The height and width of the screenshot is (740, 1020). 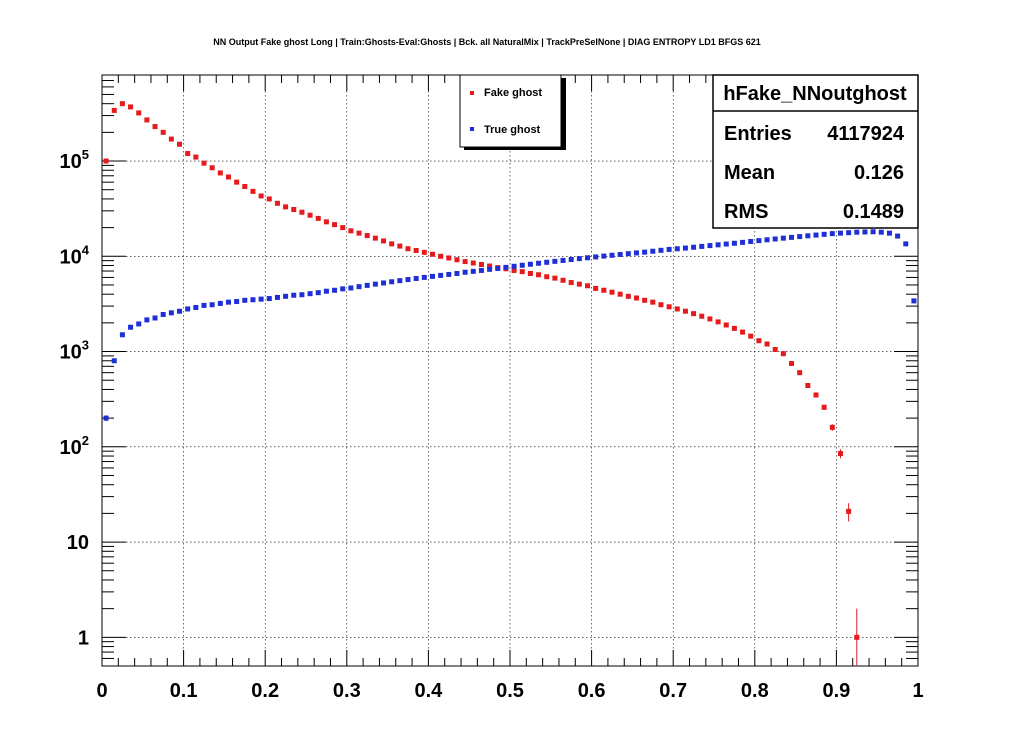 I want to click on x-tick-label: 0.2, so click(x=265, y=691).